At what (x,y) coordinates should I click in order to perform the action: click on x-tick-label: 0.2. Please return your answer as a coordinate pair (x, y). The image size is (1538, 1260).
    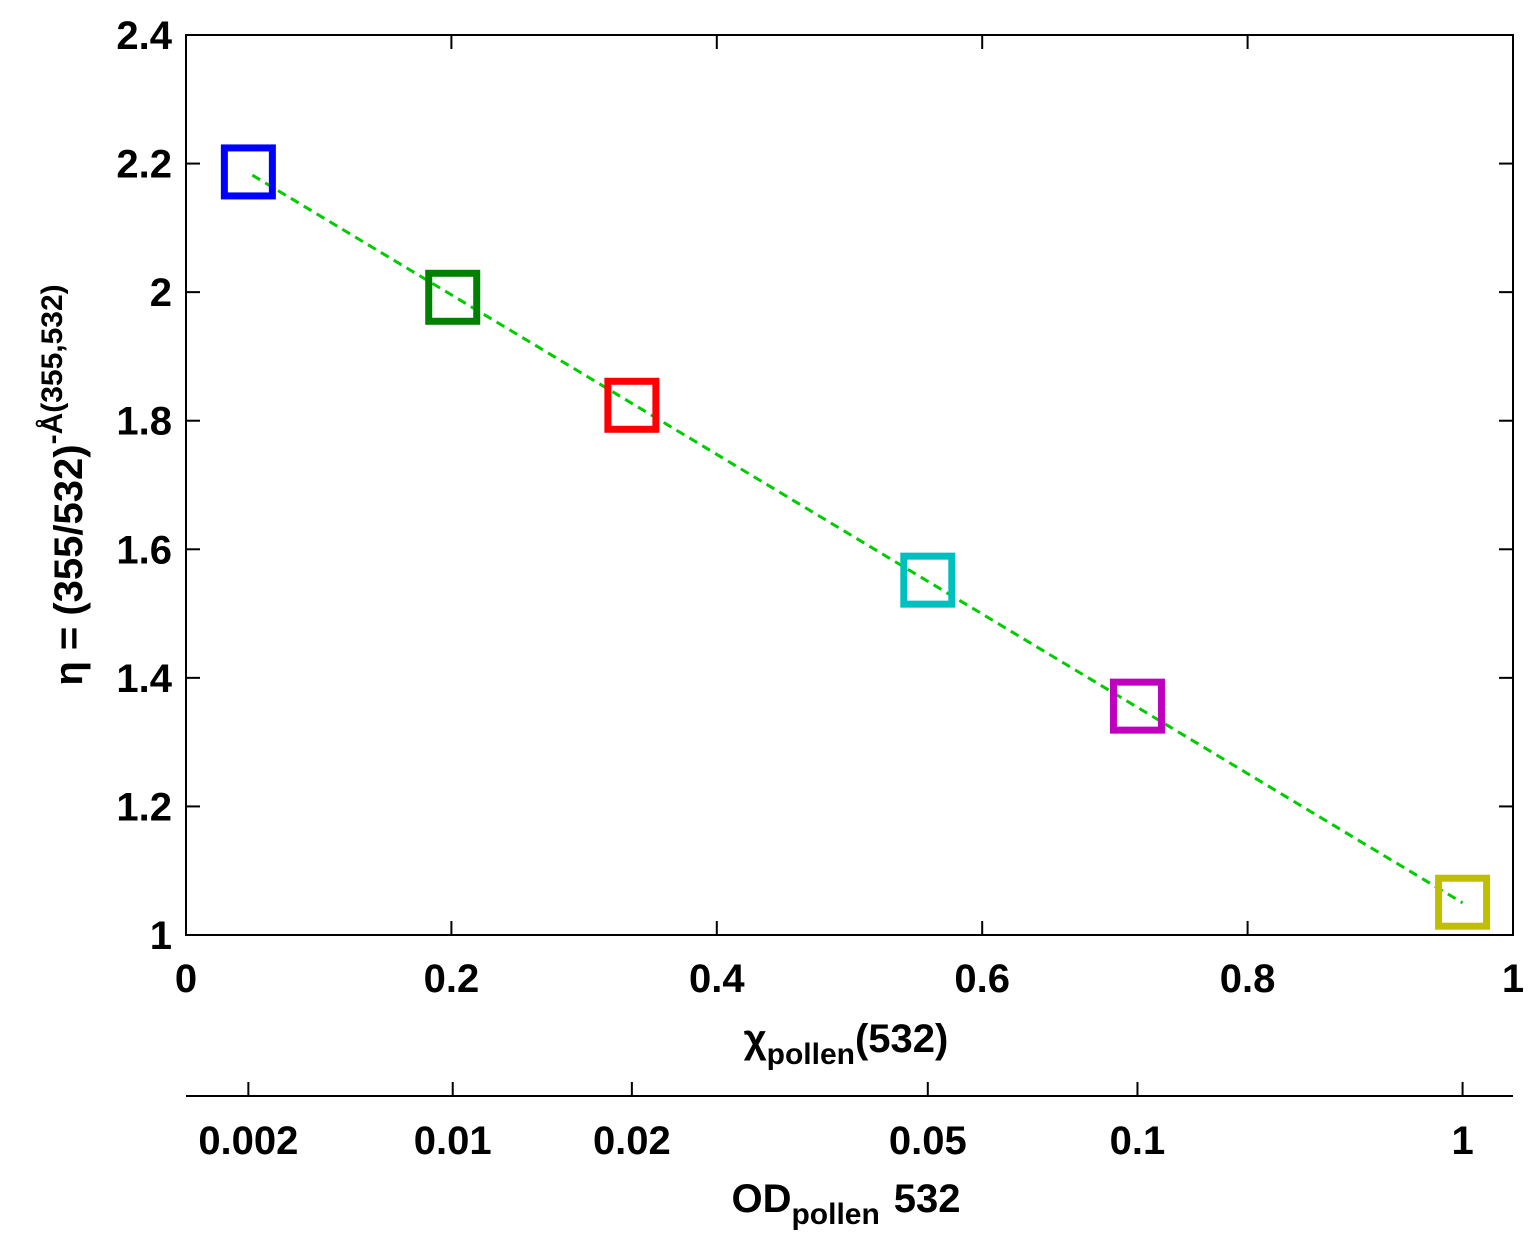
    Looking at the image, I should click on (452, 979).